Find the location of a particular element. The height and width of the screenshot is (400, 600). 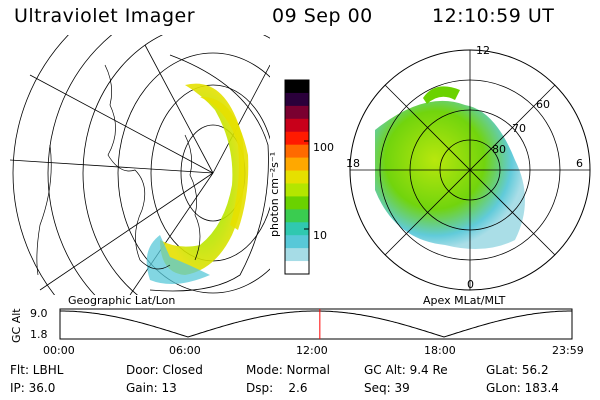

ip-info: IP: 36.0 is located at coordinates (33, 388).